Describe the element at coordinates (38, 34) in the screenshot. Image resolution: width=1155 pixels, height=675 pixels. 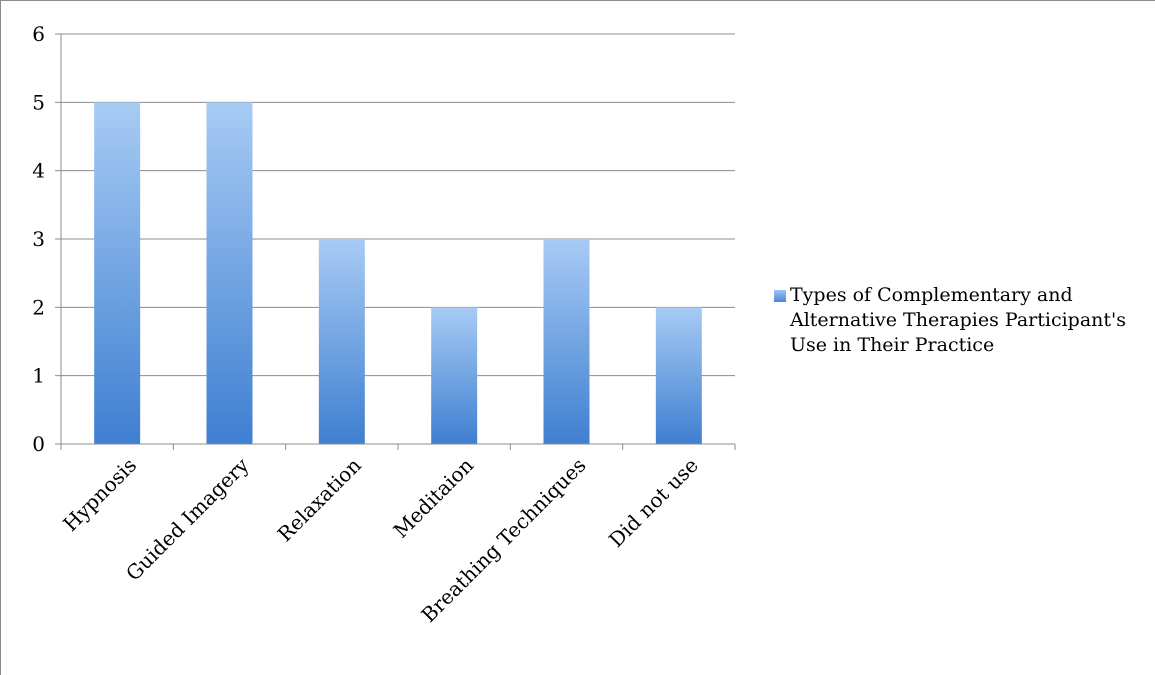
I see `y-tick-label: 6` at that location.